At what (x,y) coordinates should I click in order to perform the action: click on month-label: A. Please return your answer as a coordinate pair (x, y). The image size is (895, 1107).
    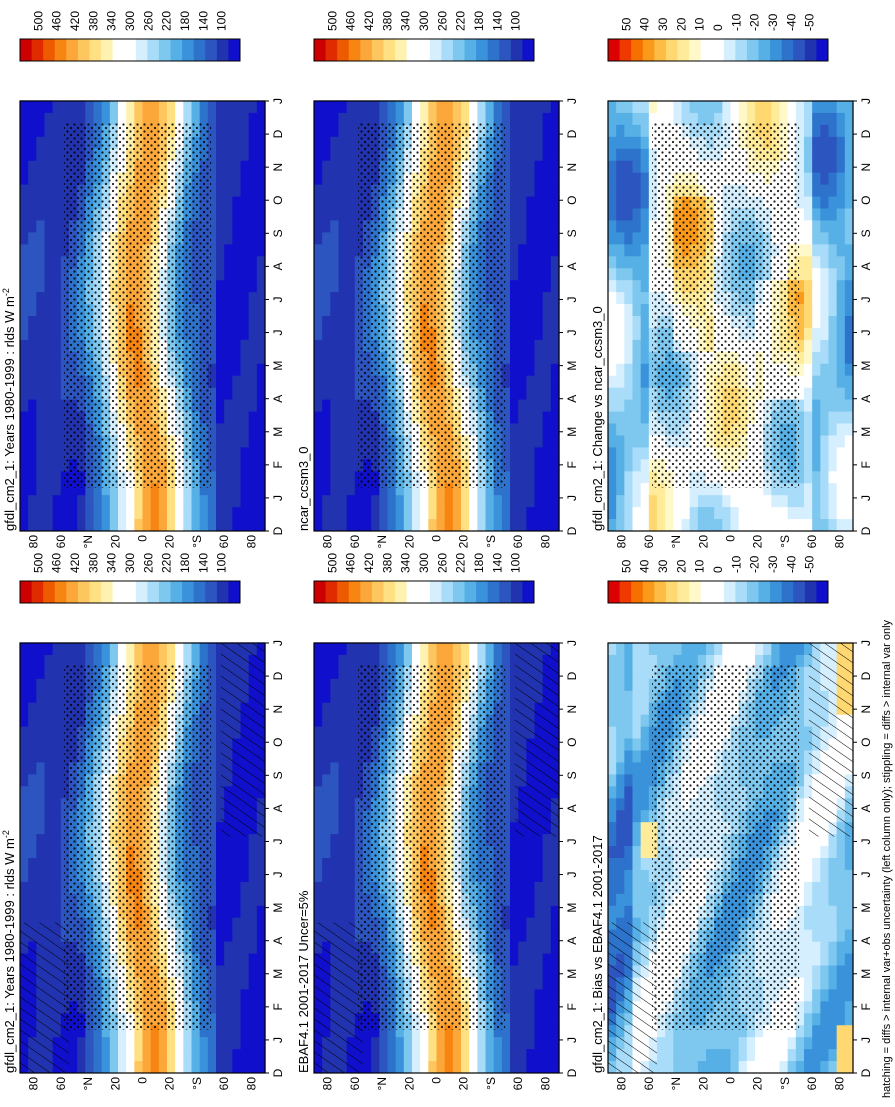
    Looking at the image, I should click on (572, 399).